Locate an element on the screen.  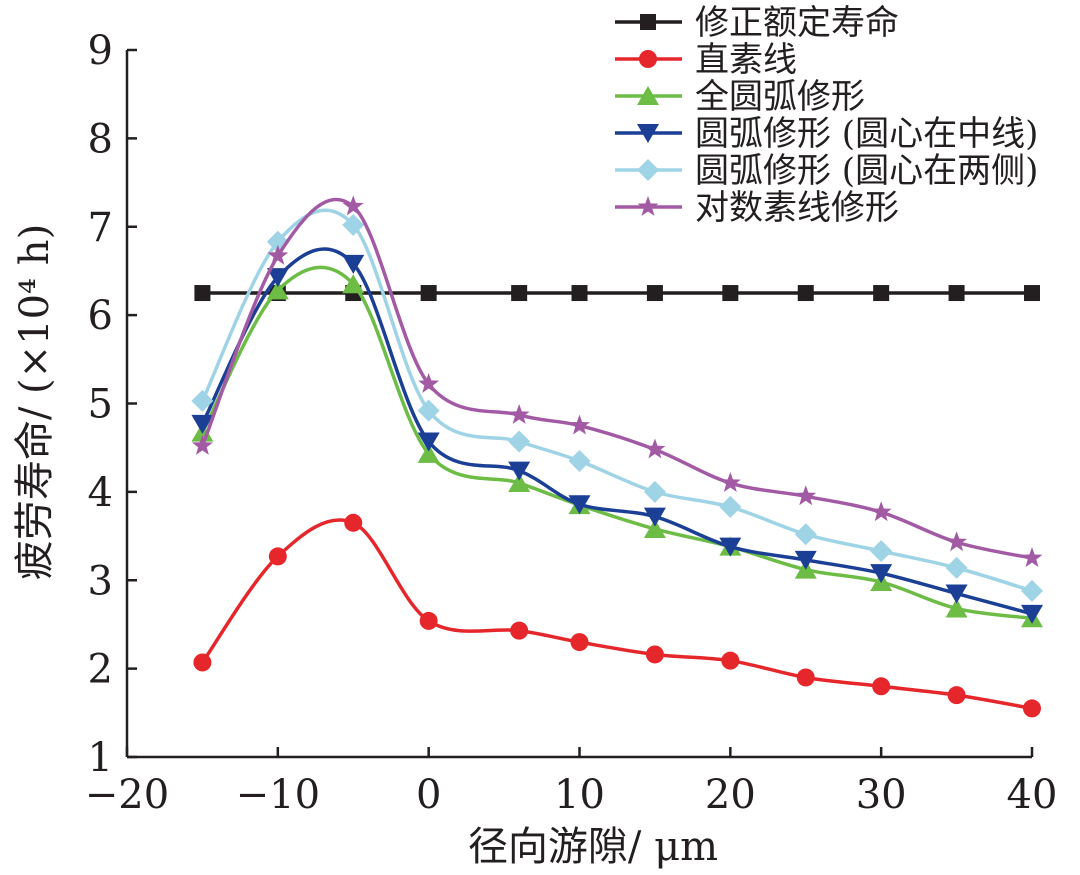
legend-label: 直素线 is located at coordinates (746, 60).